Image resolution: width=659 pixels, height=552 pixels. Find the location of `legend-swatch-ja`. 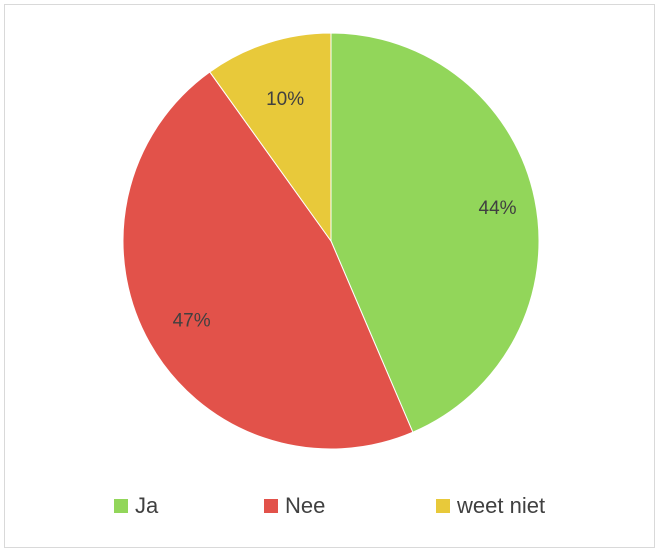

legend-swatch-ja is located at coordinates (121, 506).